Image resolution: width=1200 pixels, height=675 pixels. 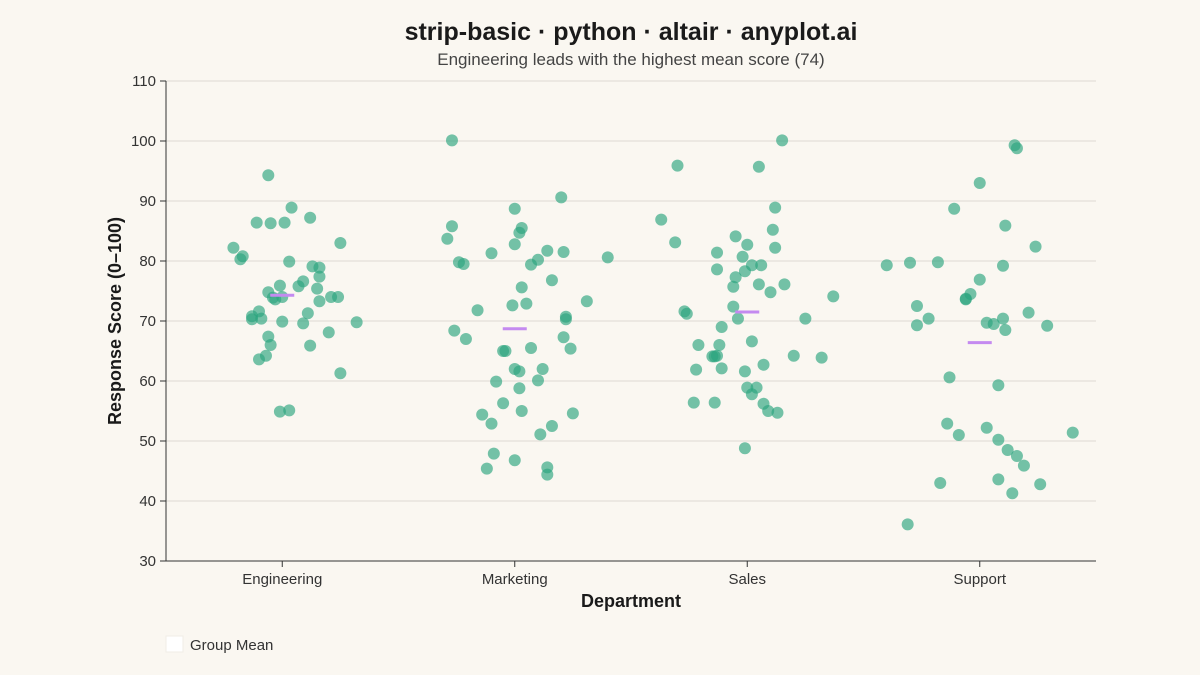 What do you see at coordinates (147, 321) in the screenshot?
I see `y-tick-label: 70` at bounding box center [147, 321].